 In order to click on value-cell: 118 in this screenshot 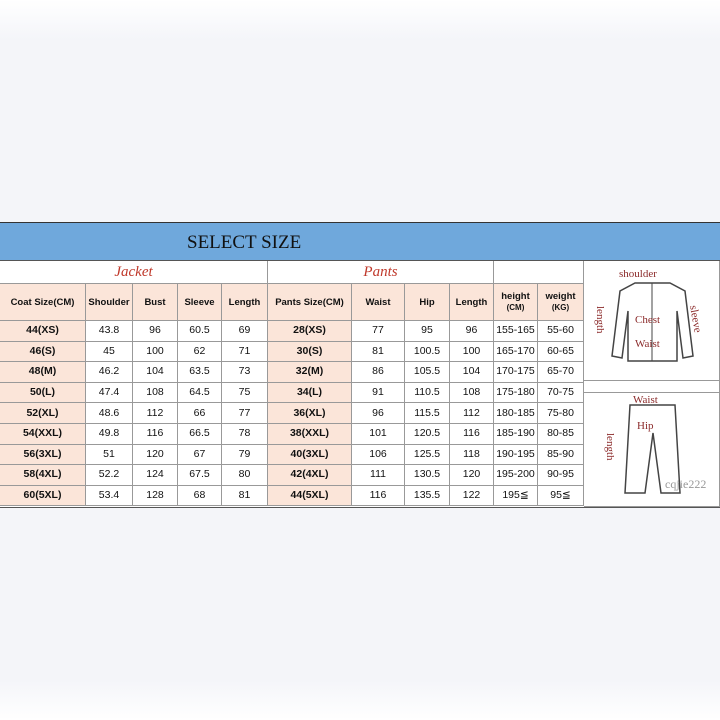, I will do `click(472, 455)`.